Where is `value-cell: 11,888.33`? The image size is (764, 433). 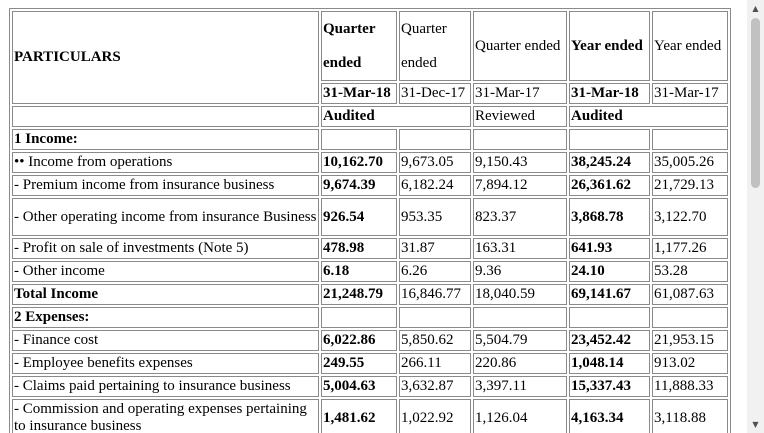
value-cell: 11,888.33 is located at coordinates (690, 386).